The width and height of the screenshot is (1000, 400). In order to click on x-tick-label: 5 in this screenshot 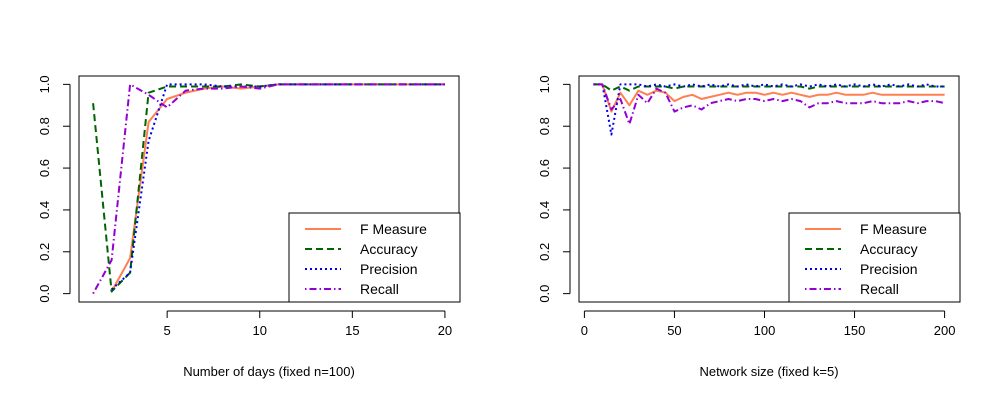, I will do `click(167, 330)`.